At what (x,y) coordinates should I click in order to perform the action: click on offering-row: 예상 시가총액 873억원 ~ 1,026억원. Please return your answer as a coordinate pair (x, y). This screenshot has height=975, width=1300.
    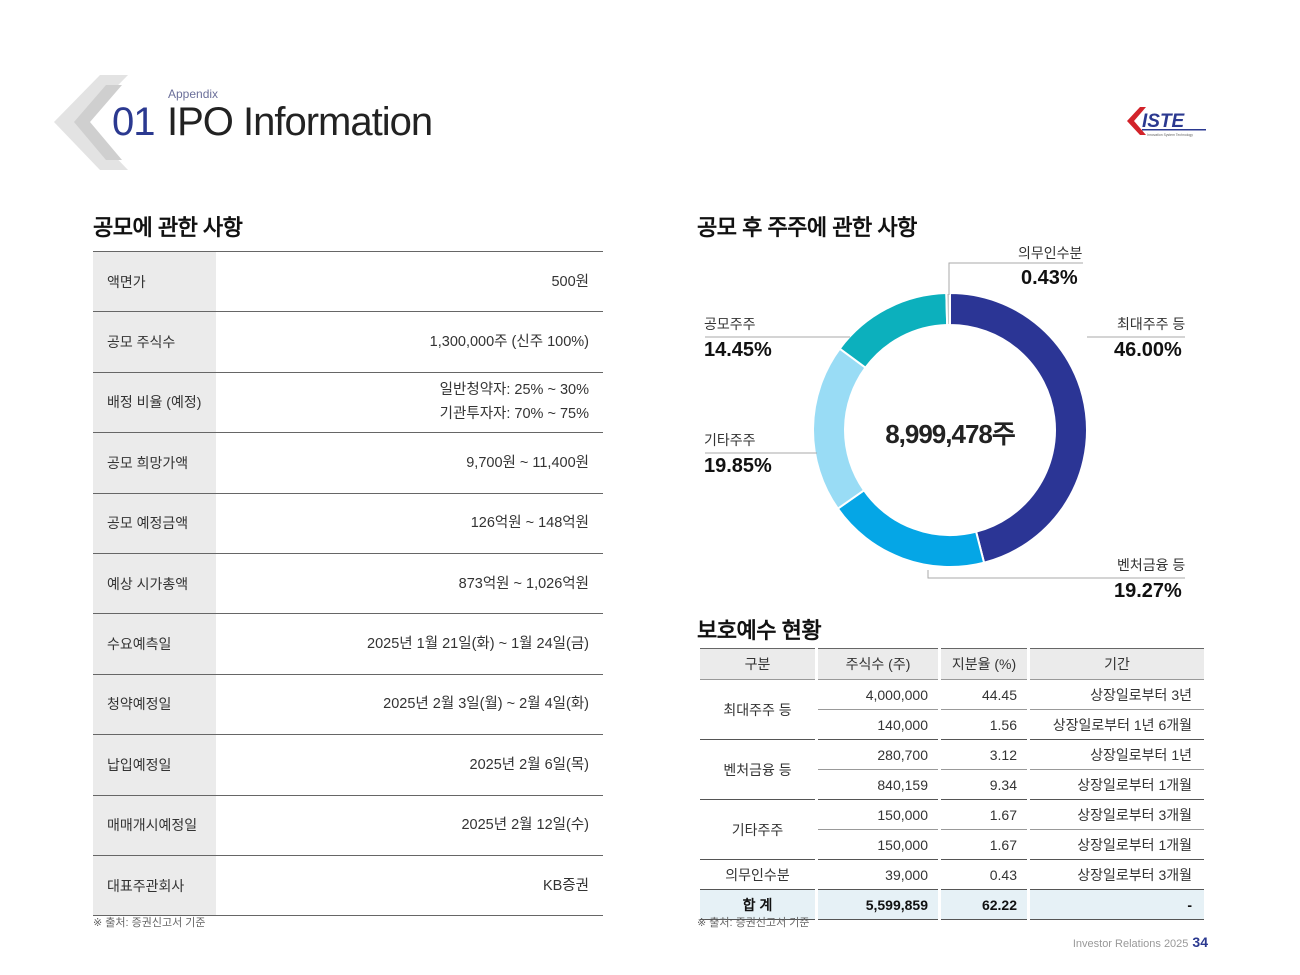
    Looking at the image, I should click on (348, 583).